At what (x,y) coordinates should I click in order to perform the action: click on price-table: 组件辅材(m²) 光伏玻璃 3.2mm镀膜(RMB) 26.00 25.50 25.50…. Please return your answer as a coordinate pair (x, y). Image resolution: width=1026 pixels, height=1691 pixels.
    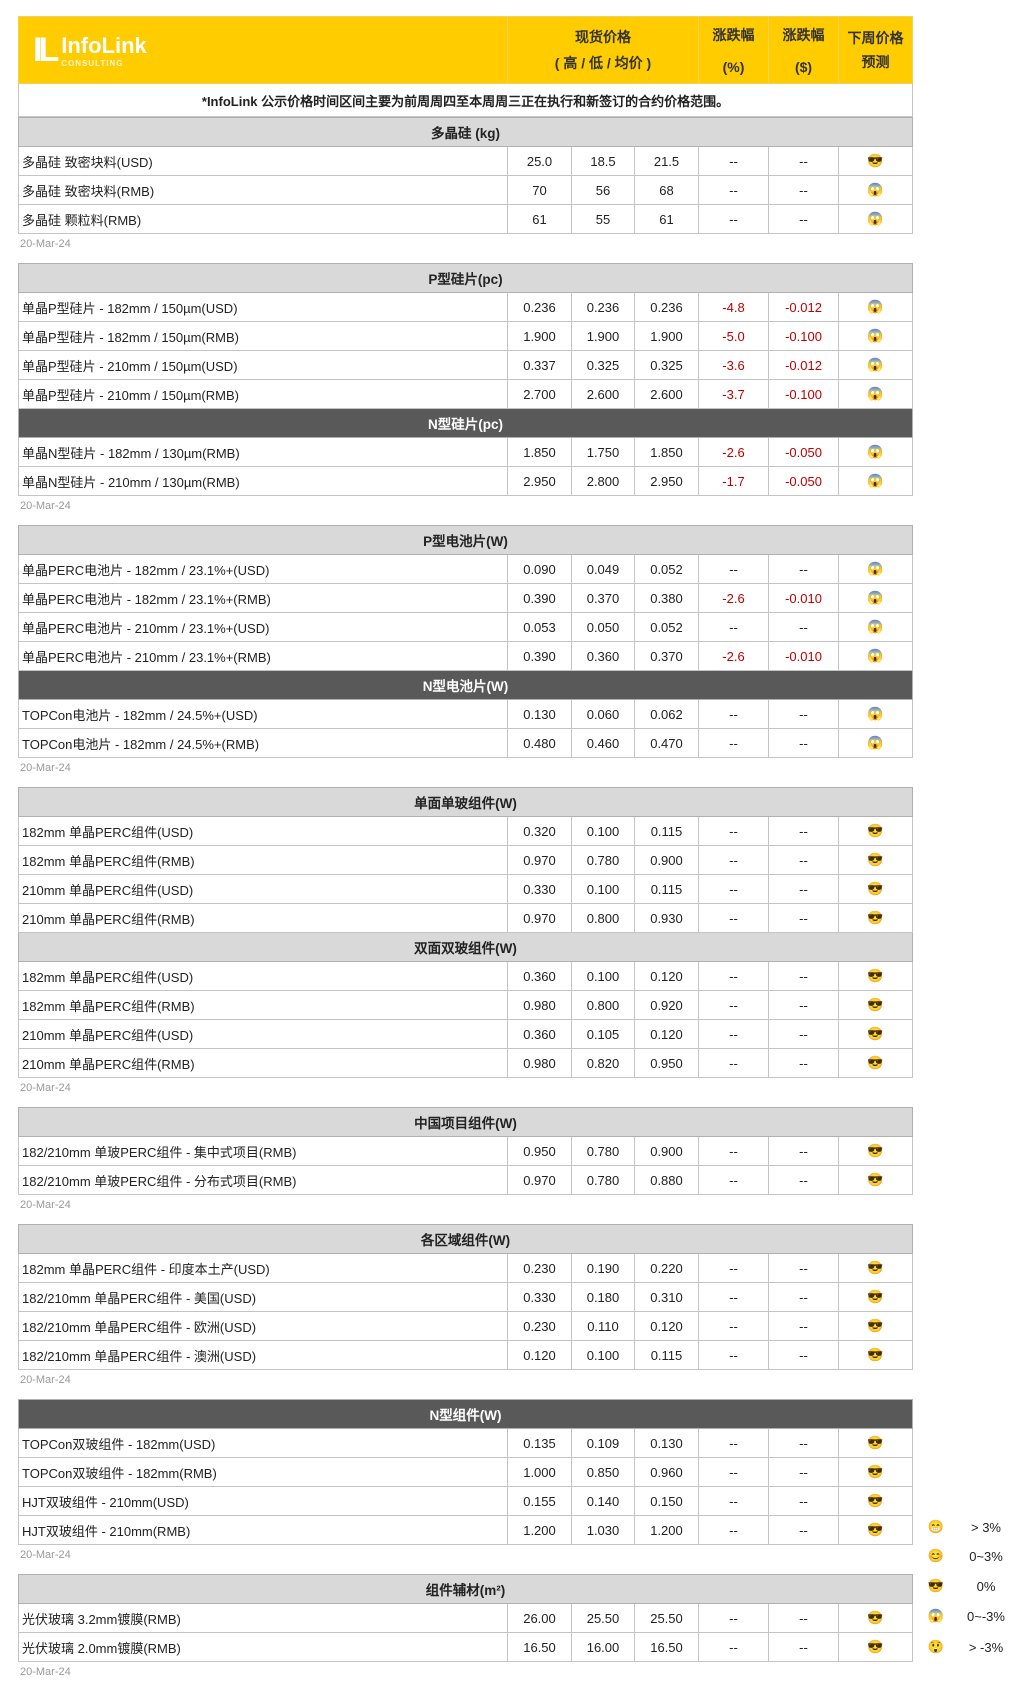
    Looking at the image, I should click on (465, 1618).